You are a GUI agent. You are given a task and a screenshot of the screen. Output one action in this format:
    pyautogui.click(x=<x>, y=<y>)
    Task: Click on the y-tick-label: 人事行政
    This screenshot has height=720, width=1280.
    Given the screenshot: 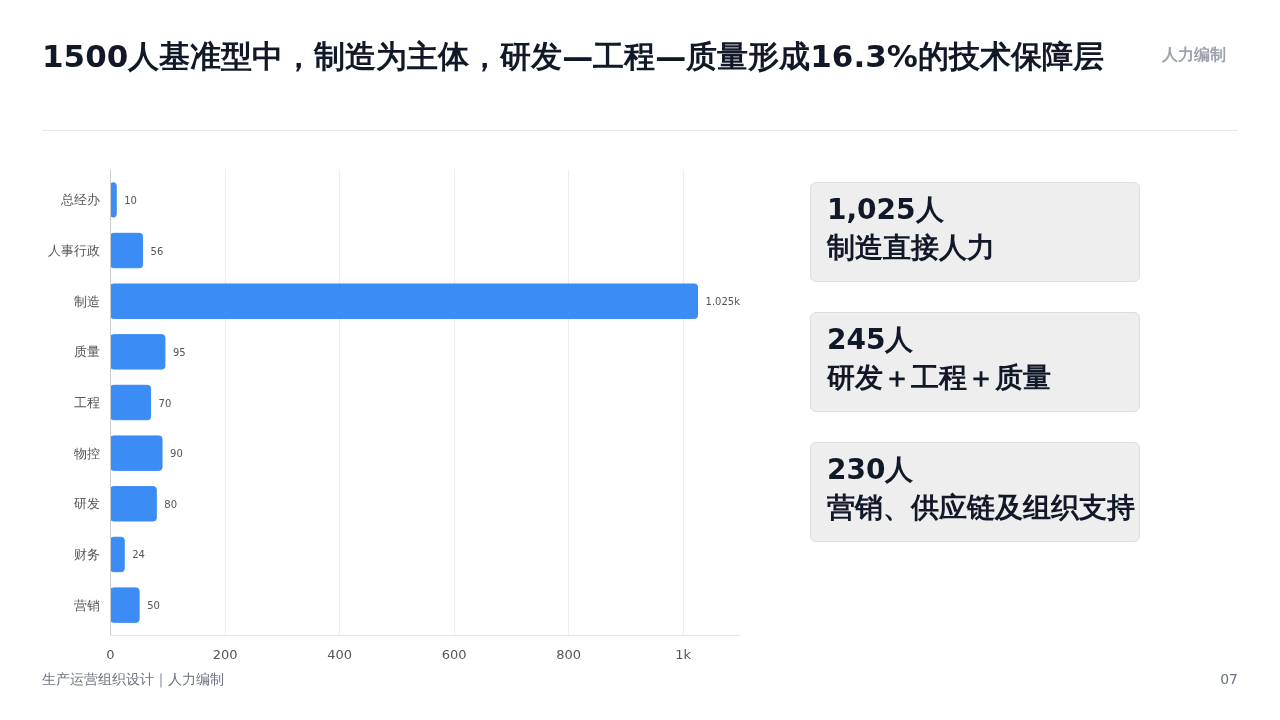 What is the action you would take?
    pyautogui.click(x=73, y=251)
    